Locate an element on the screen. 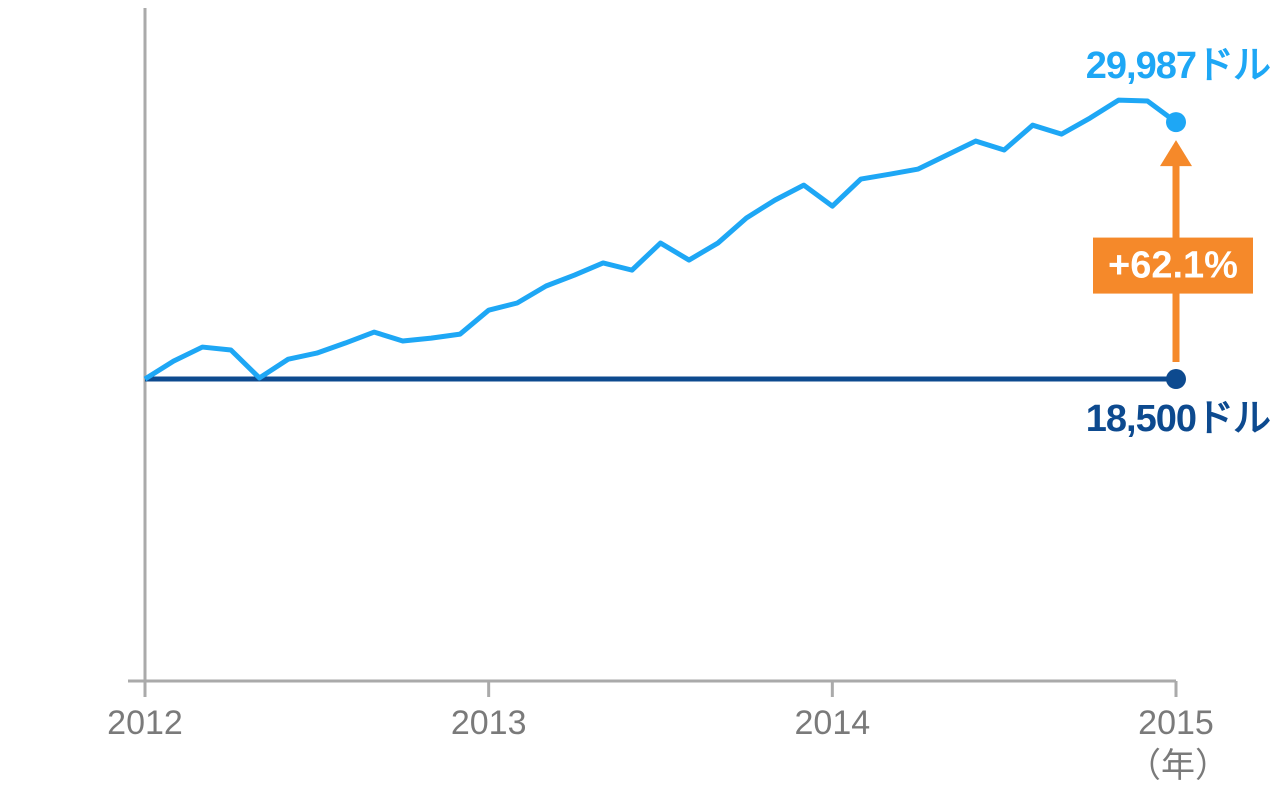 The width and height of the screenshot is (1280, 794). end-label: 29,987ドル is located at coordinates (1178, 66).